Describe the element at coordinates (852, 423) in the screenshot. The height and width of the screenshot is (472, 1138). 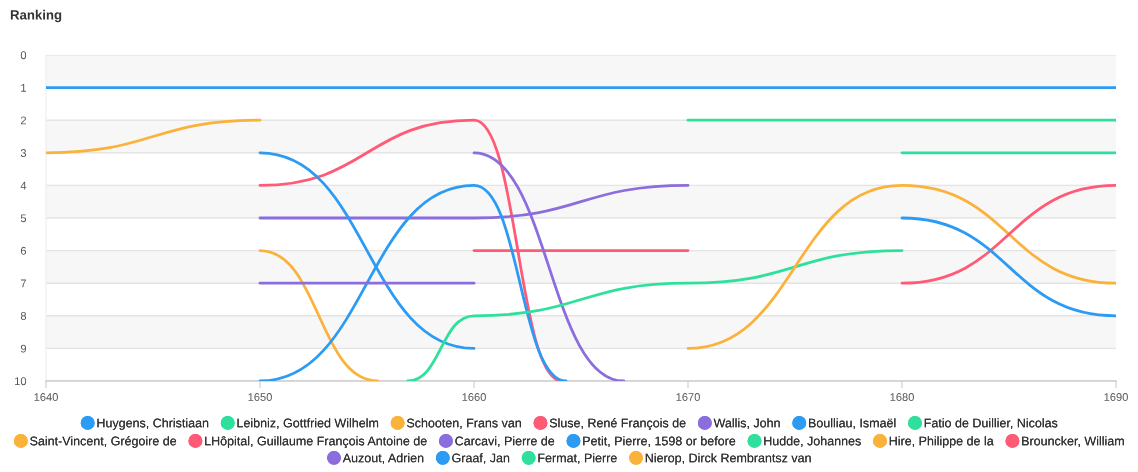
I see `legend-label: Boulliau, Ismaël` at that location.